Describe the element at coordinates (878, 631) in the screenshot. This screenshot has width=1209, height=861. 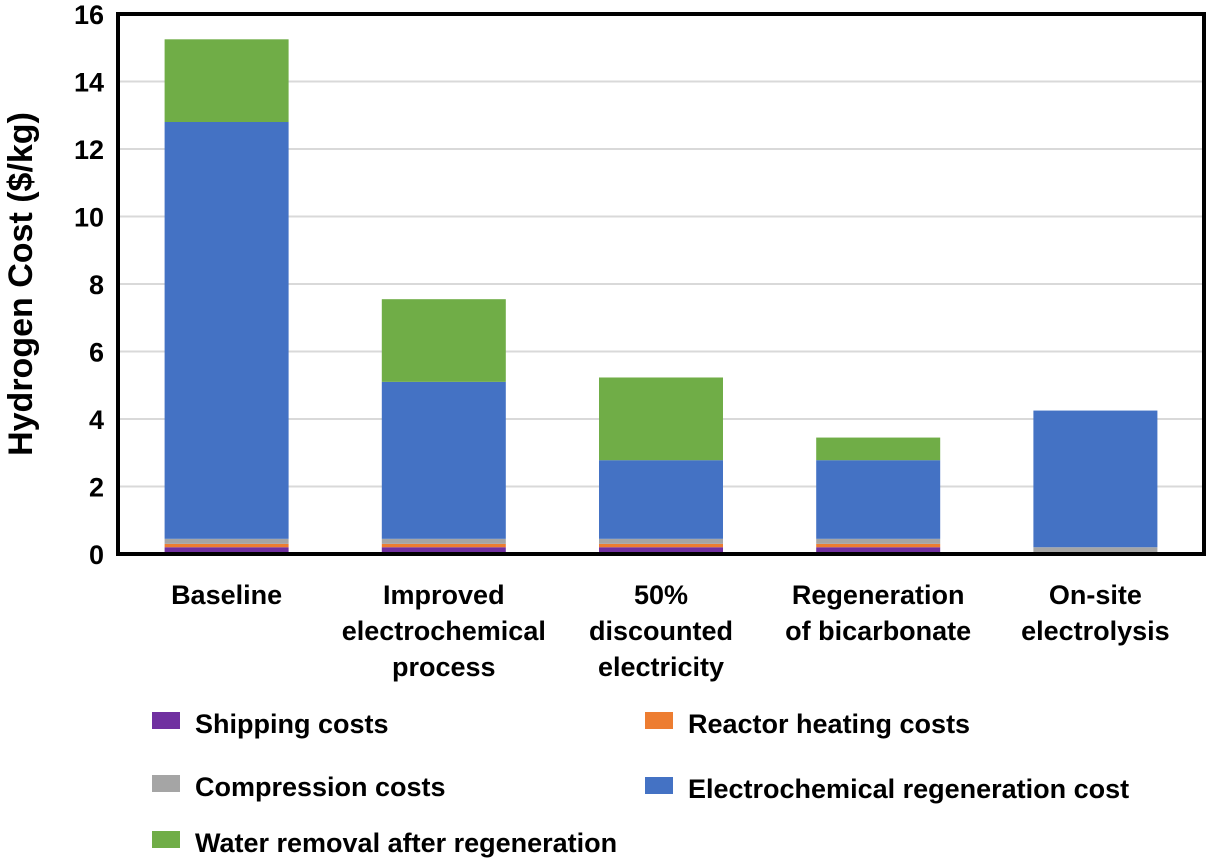
I see `x-category-label: of bicarbonate` at that location.